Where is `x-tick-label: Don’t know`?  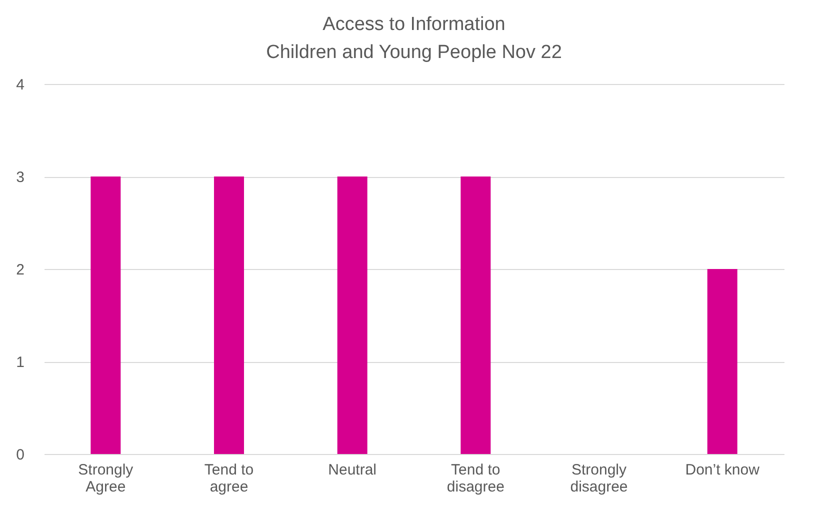 x-tick-label: Don’t know is located at coordinates (722, 470).